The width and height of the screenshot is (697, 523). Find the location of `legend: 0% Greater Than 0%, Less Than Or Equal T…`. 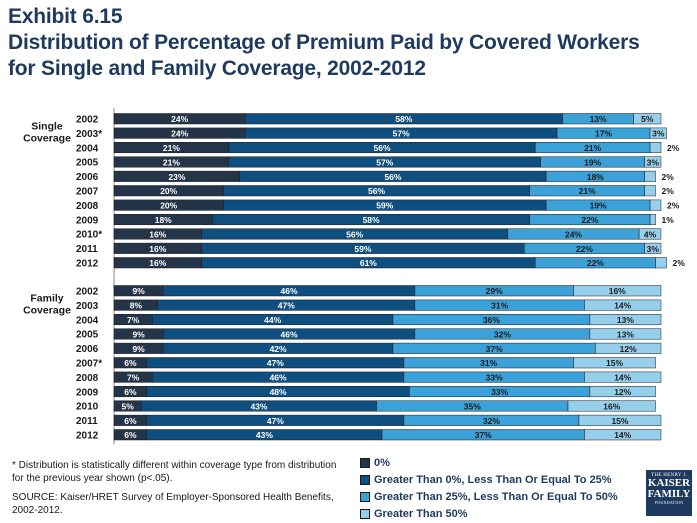

legend: 0% Greater Than 0%, Less Than Or Equal T… is located at coordinates (489, 488).